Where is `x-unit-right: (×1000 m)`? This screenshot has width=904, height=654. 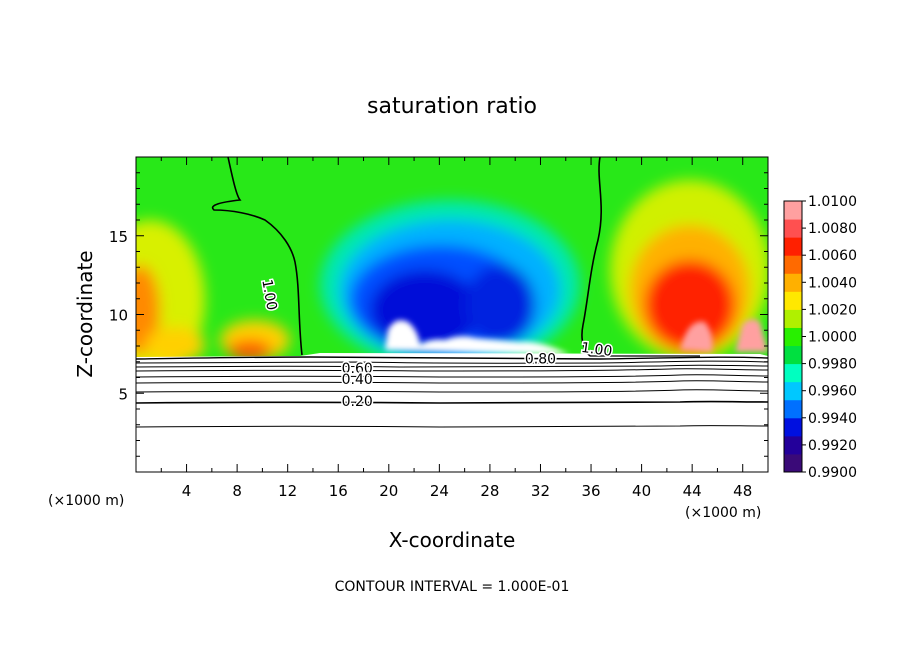
x-unit-right: (×1000 m) is located at coordinates (723, 513).